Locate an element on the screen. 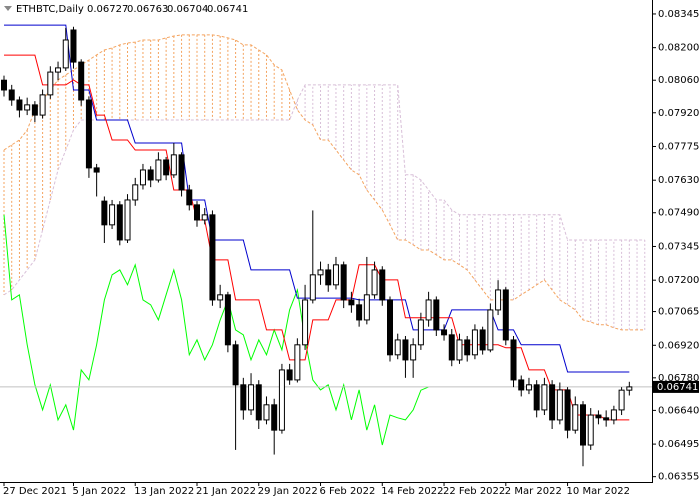  header-open: 0.06727 is located at coordinates (107, 9).